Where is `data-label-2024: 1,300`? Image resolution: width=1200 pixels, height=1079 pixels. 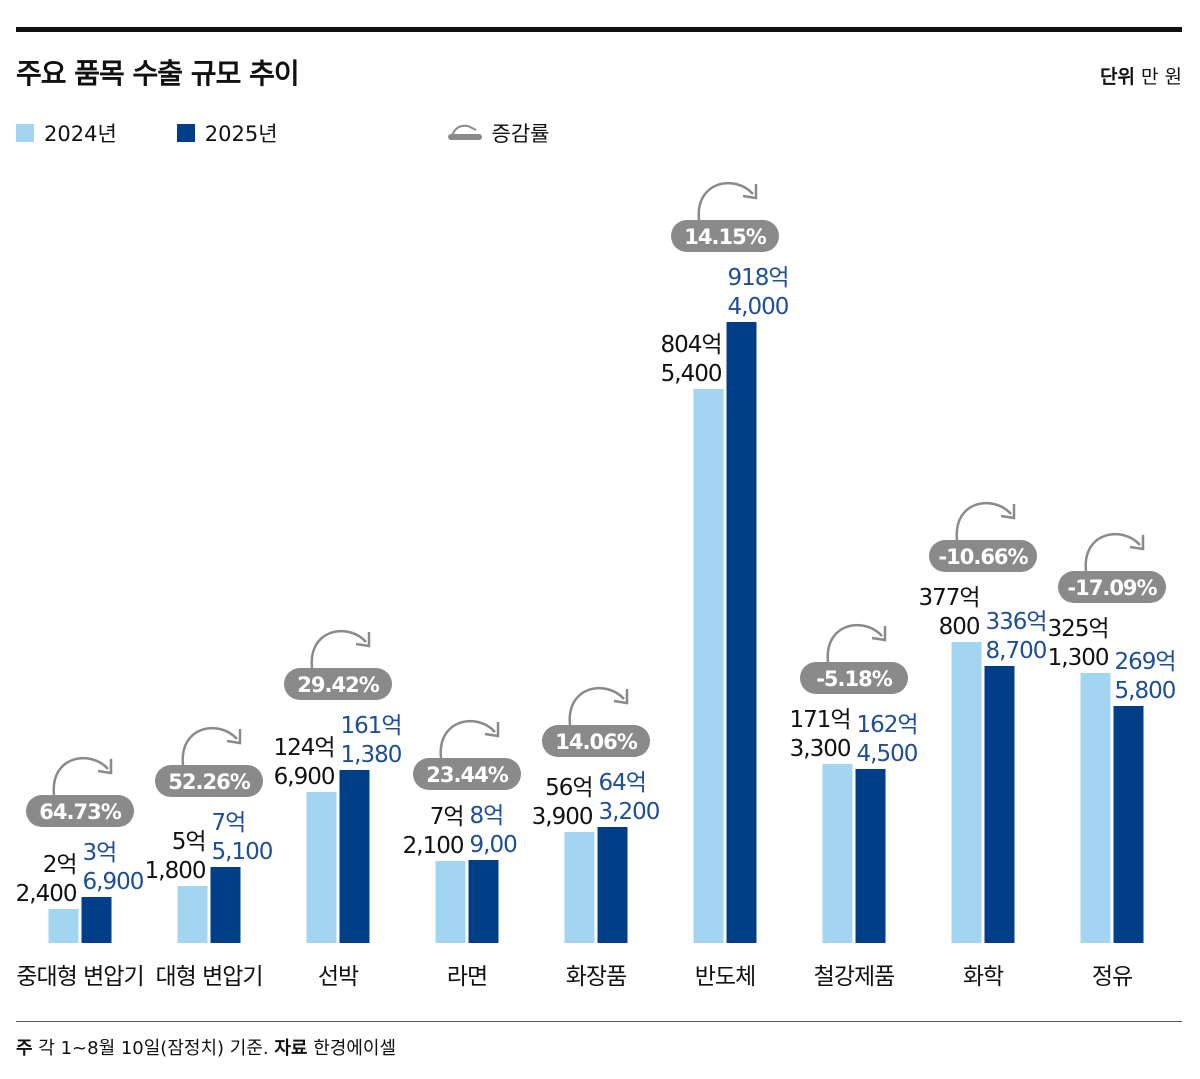 data-label-2024: 1,300 is located at coordinates (1078, 658).